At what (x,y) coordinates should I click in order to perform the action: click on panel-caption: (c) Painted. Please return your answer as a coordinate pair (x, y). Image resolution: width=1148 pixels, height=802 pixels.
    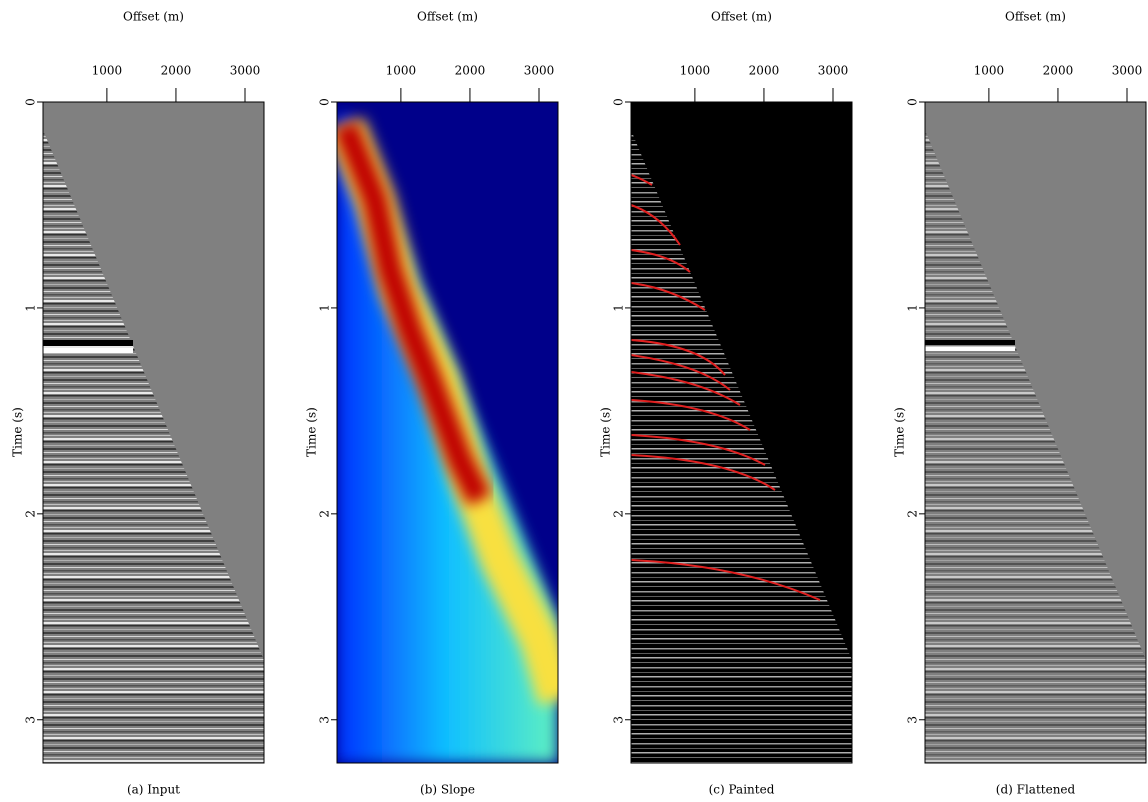
    Looking at the image, I should click on (742, 790).